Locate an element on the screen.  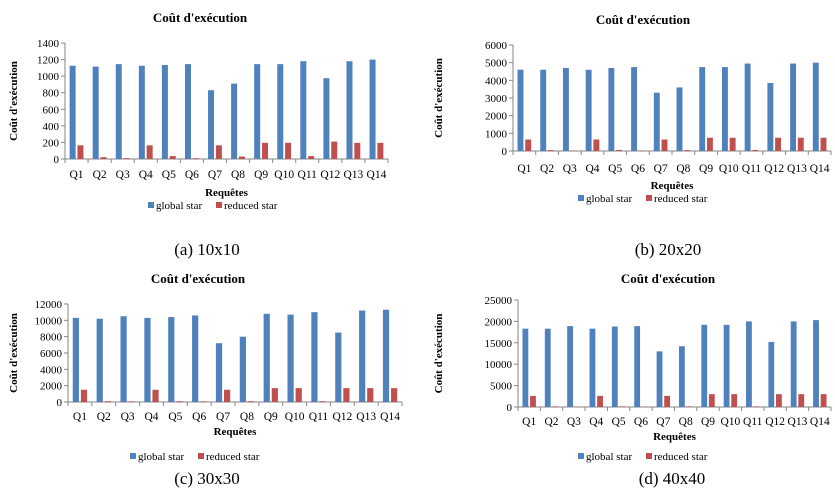
legend: global star reduced star is located at coordinates (643, 457).